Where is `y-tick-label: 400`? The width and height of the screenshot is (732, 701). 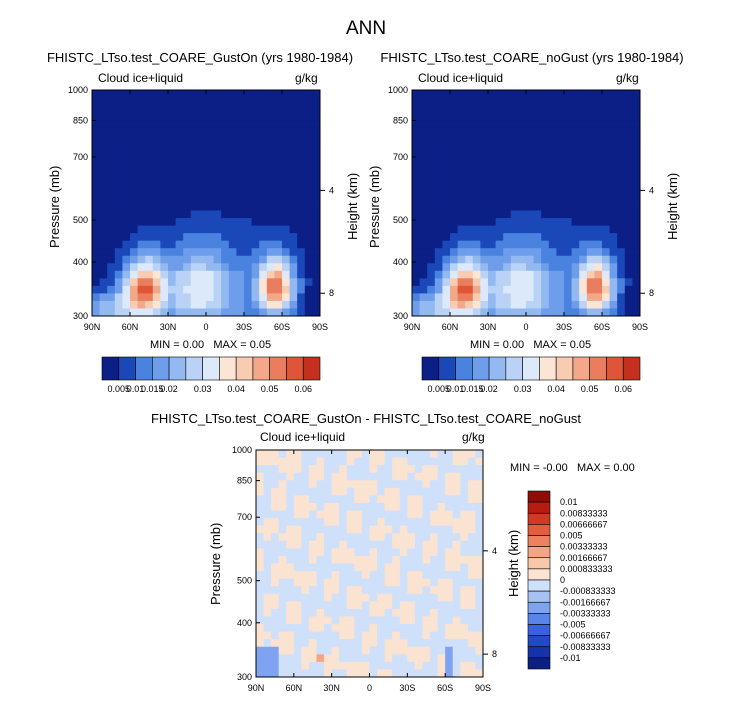
y-tick-label: 400 is located at coordinates (400, 262).